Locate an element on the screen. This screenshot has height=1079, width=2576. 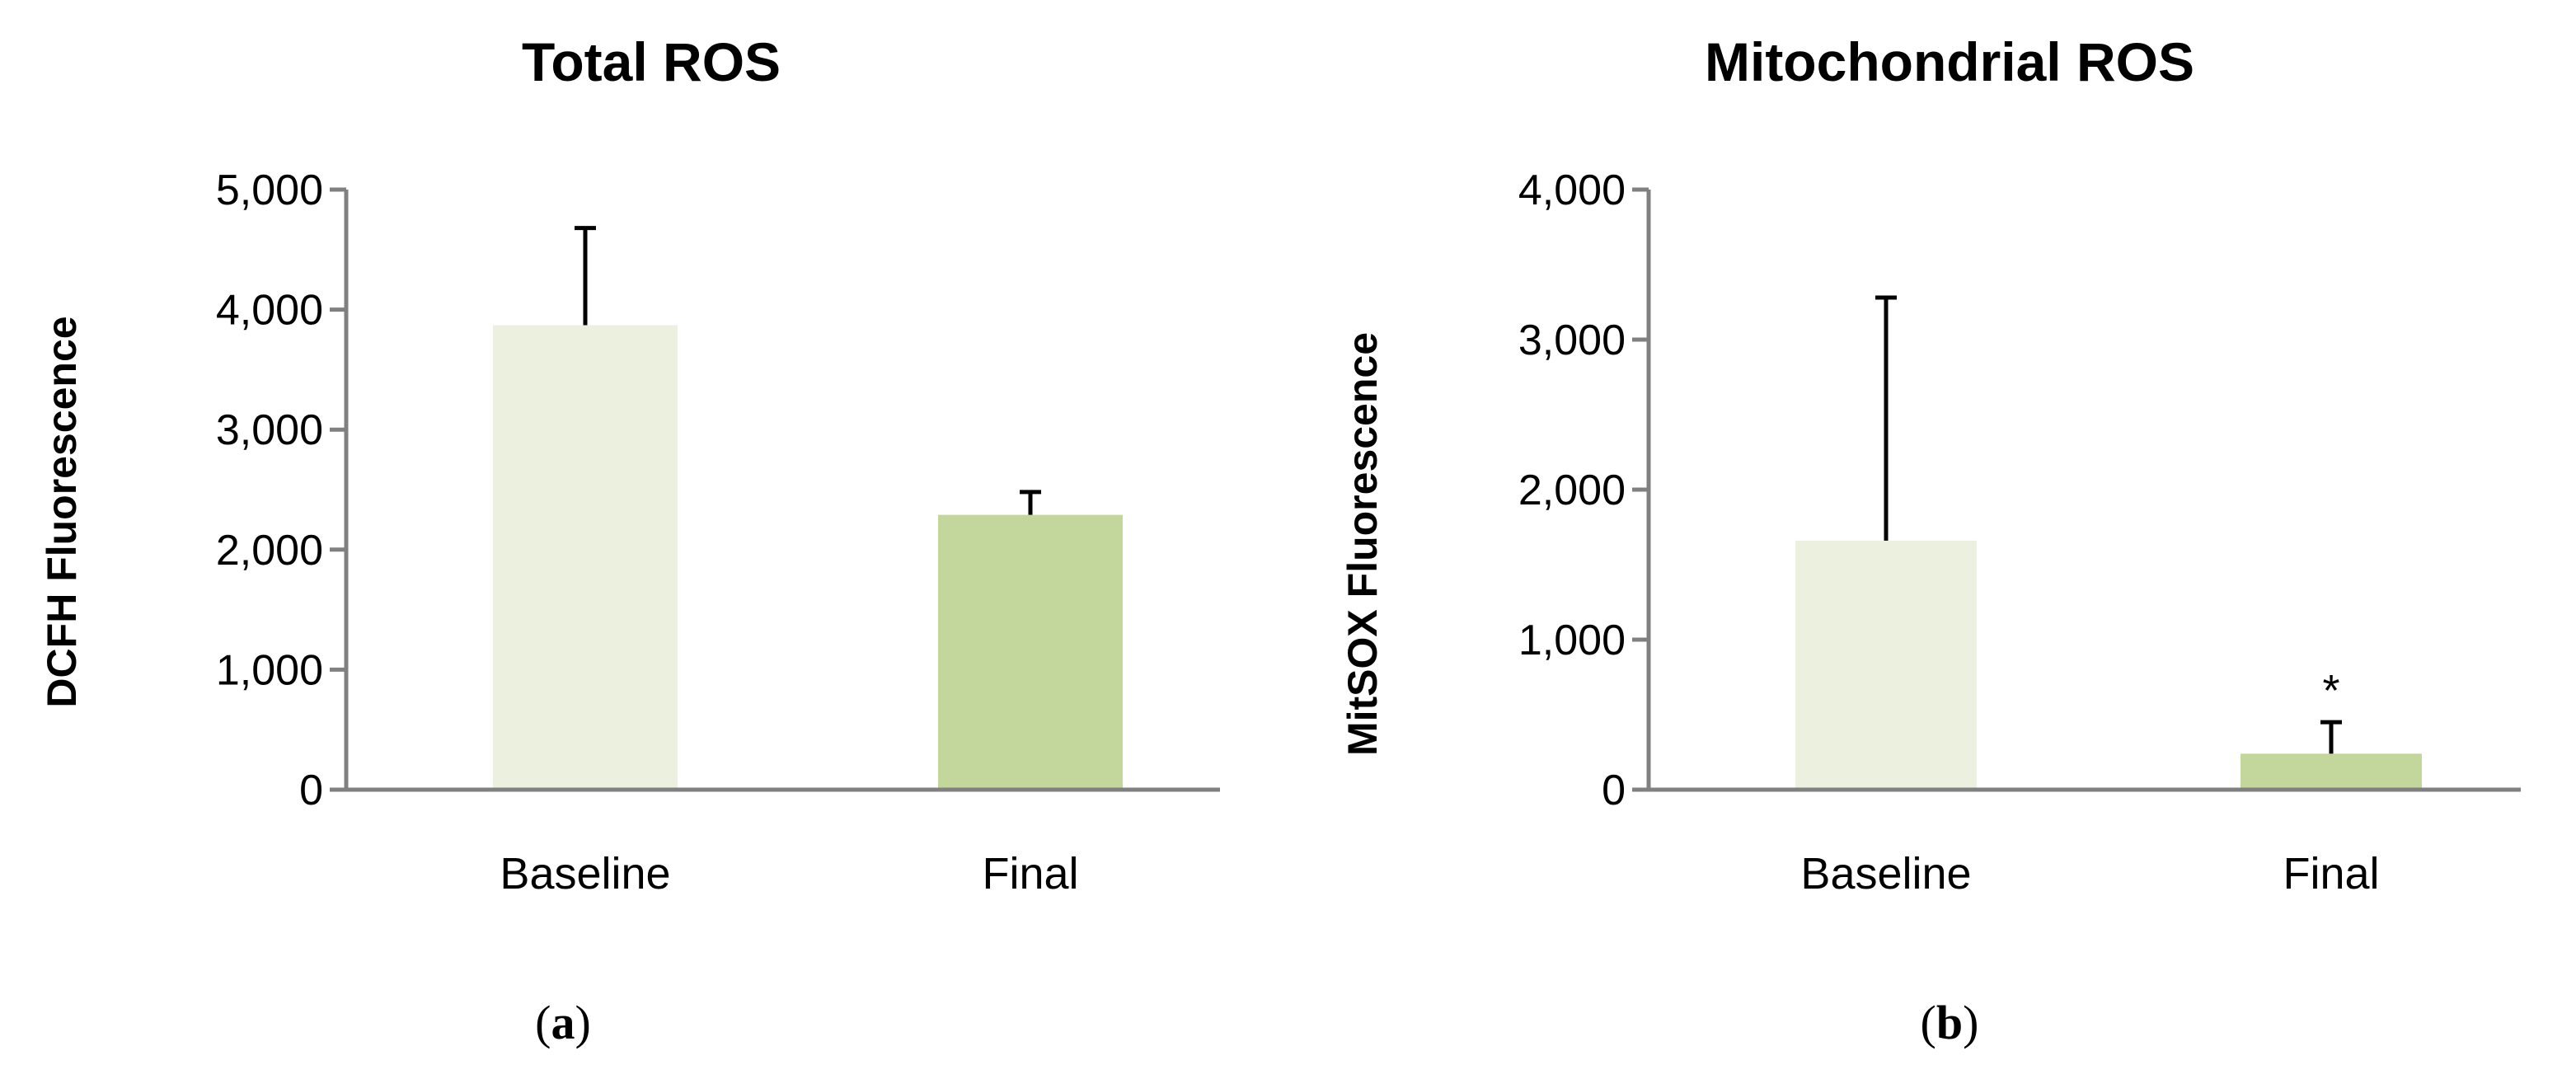
y-tick-label-a-2: 2,000 is located at coordinates (269, 551).